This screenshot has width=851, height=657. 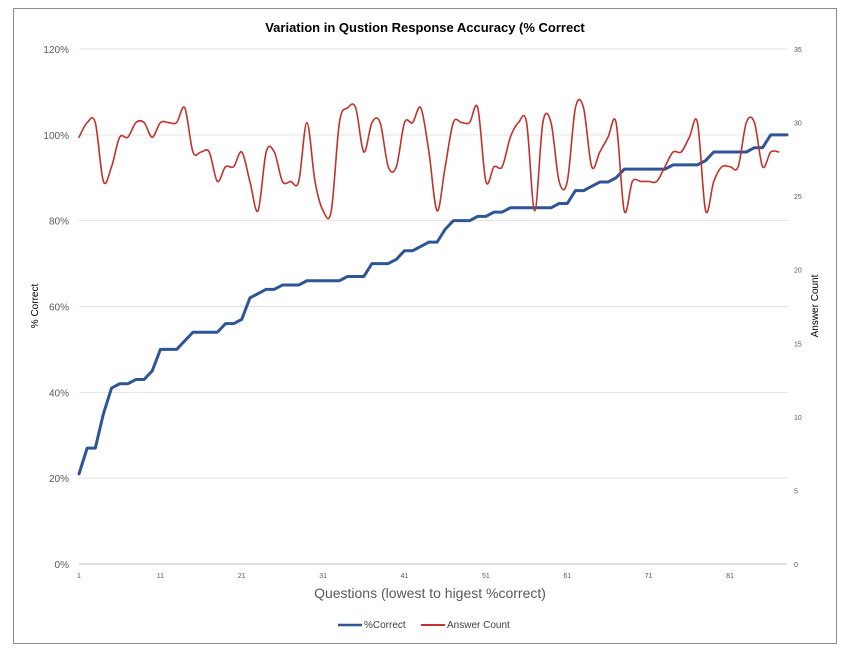 I want to click on x-tick-label: 21, so click(x=242, y=576).